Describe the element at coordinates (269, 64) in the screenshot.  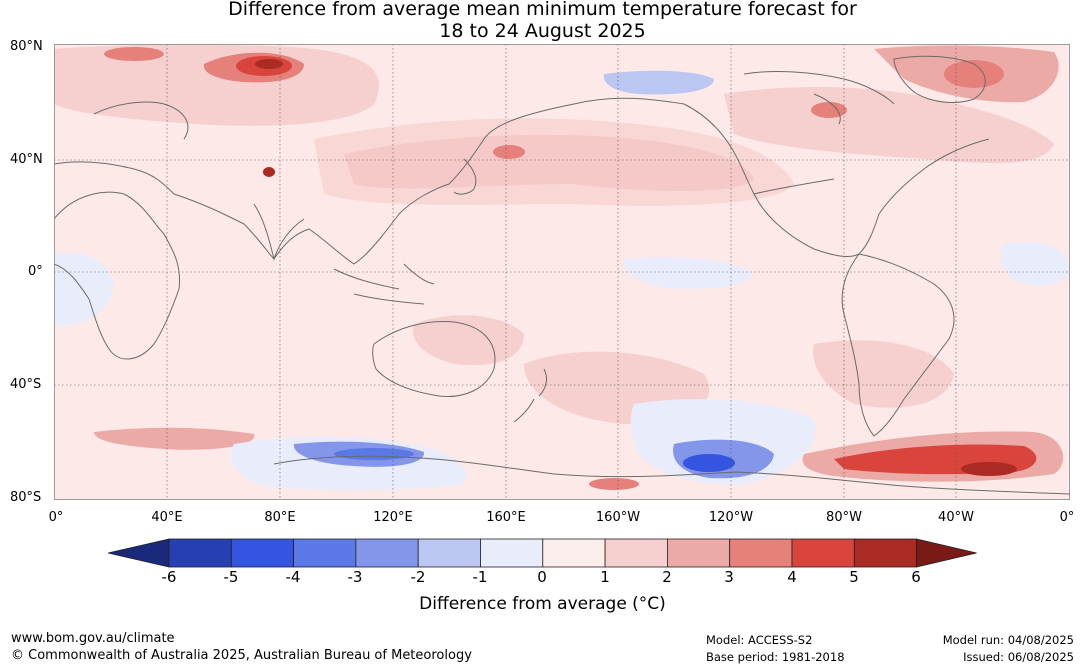
I see `hot-spot-siberia-peak` at that location.